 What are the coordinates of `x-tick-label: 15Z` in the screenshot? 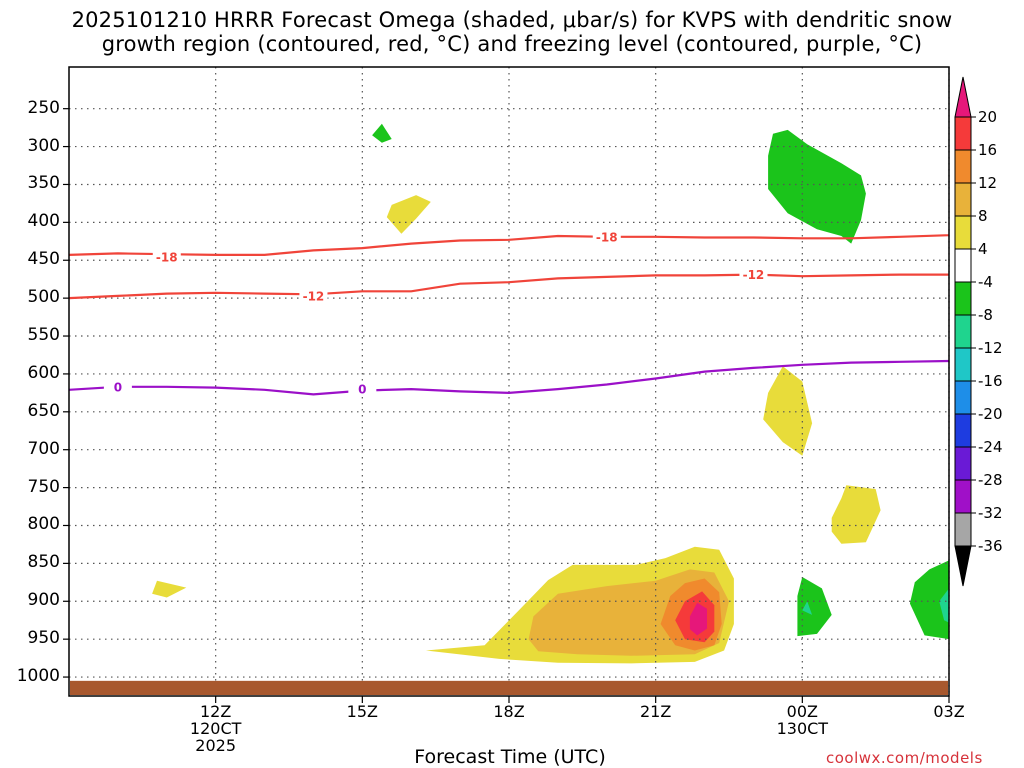 It's located at (362, 711).